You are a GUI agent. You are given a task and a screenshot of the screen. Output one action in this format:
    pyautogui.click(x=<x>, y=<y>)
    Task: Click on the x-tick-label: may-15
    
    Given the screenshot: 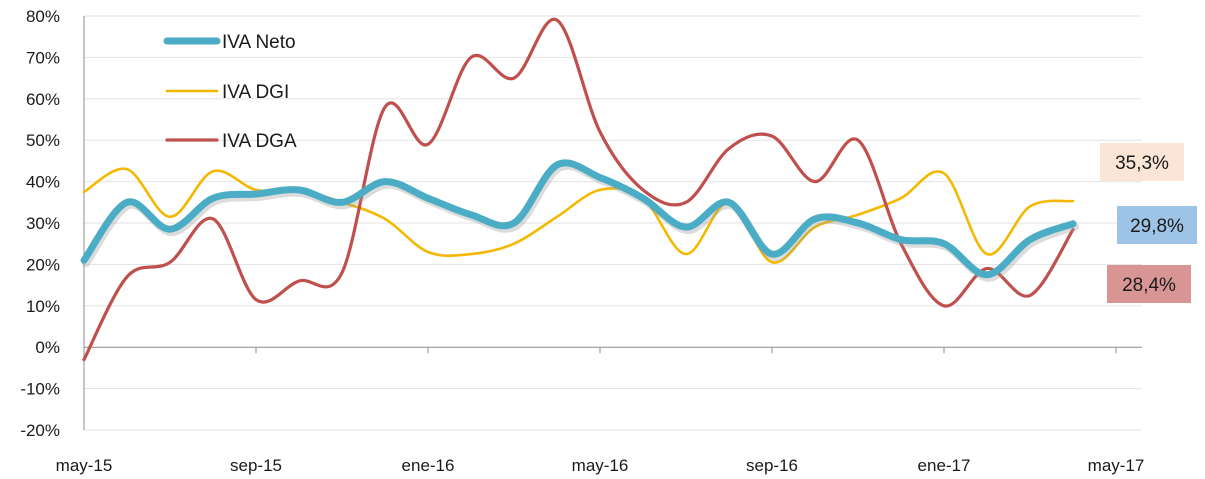 What is the action you would take?
    pyautogui.click(x=84, y=465)
    